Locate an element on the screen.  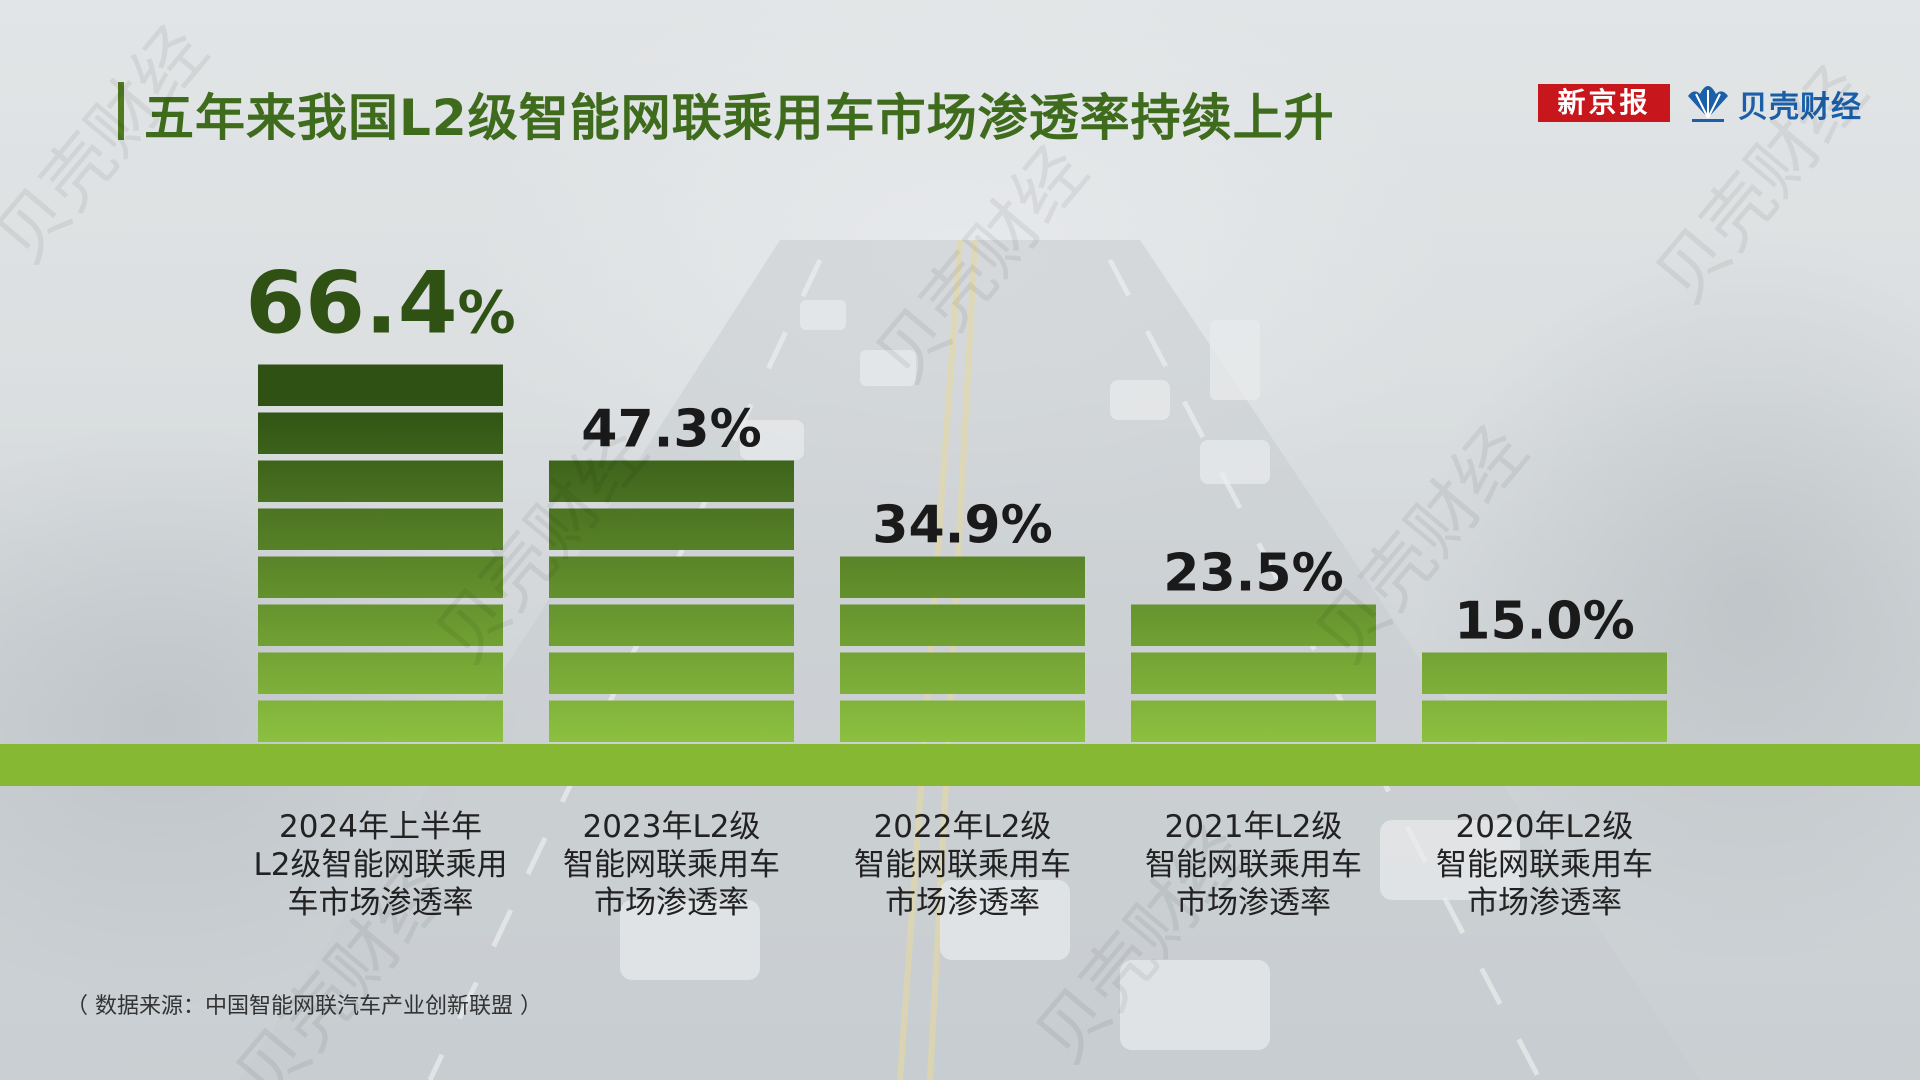
category-label-line: 2022年L2级 is located at coordinates (962, 827).